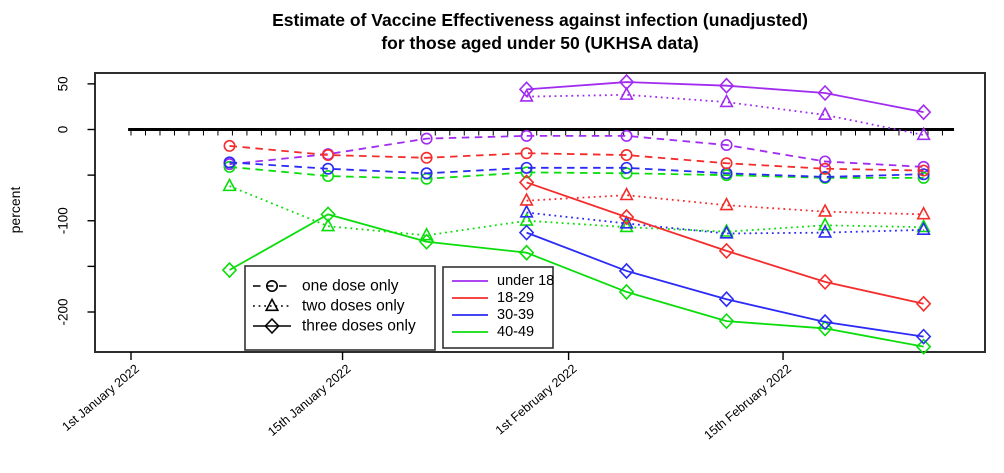 The image size is (1004, 473). I want to click on age-legend-label: 18-29, so click(515, 298).